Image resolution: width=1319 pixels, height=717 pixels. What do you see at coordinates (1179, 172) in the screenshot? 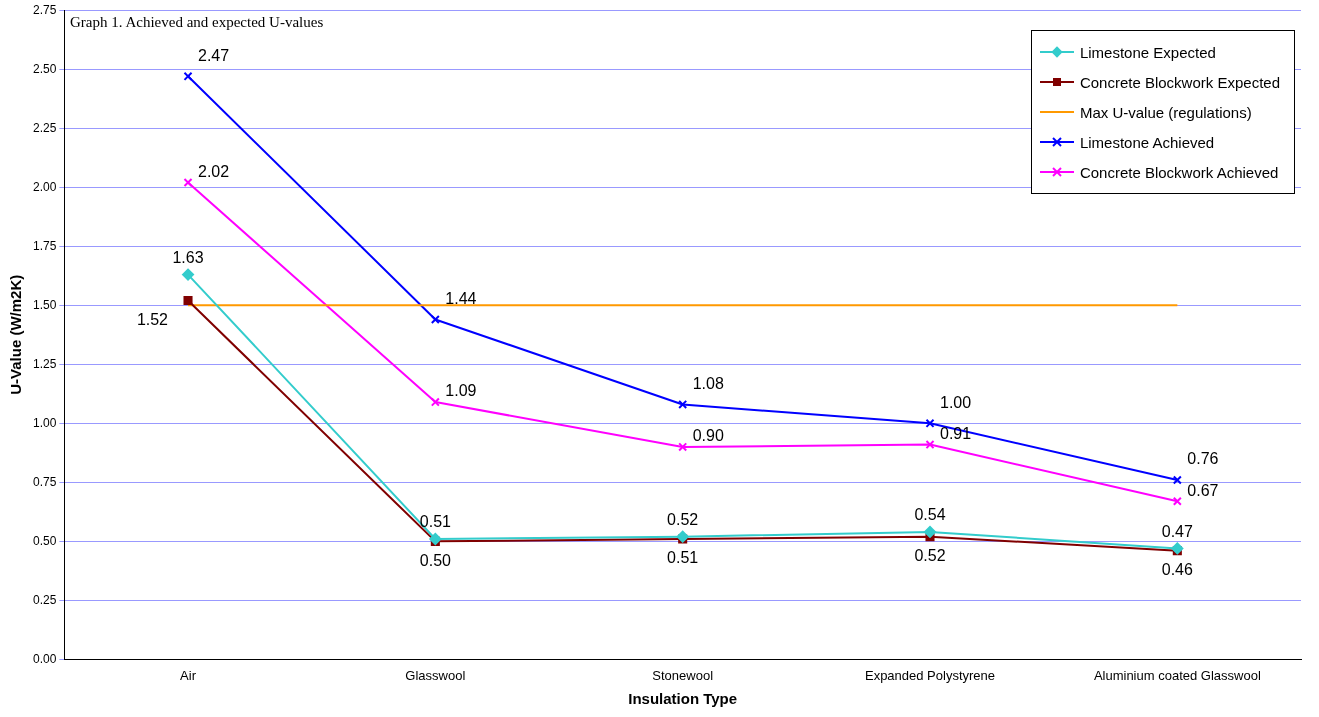
I see `legend-label: Concrete Blockwork Achieved` at bounding box center [1179, 172].